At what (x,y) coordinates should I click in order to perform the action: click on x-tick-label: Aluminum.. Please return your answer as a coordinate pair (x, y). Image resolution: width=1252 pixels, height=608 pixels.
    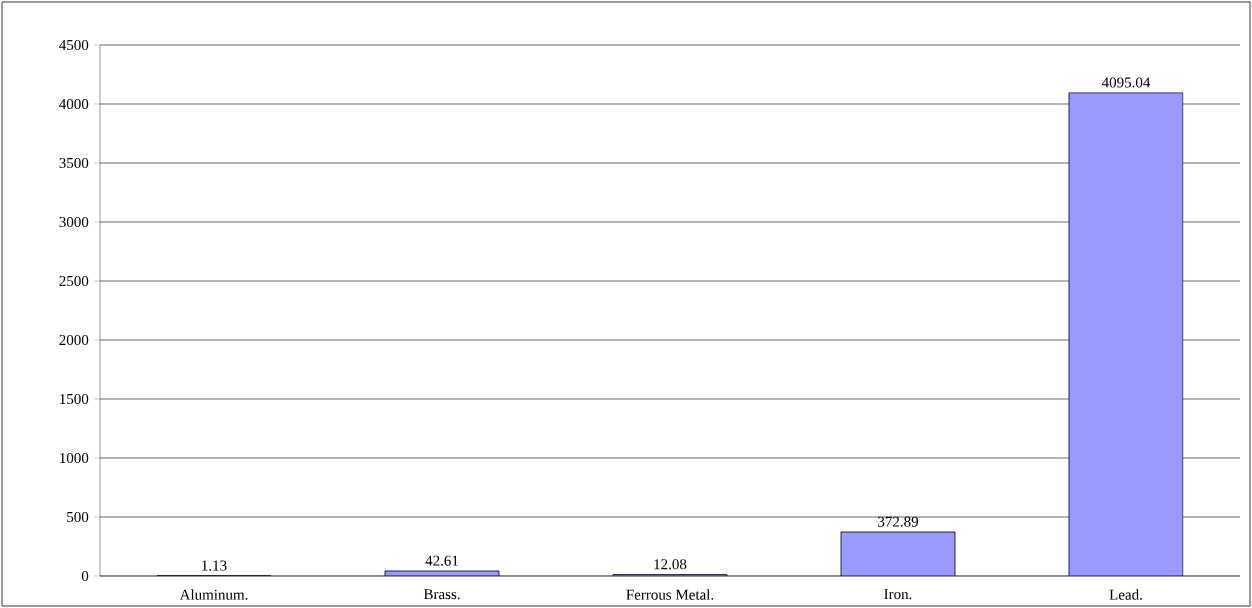
    Looking at the image, I should click on (213, 594).